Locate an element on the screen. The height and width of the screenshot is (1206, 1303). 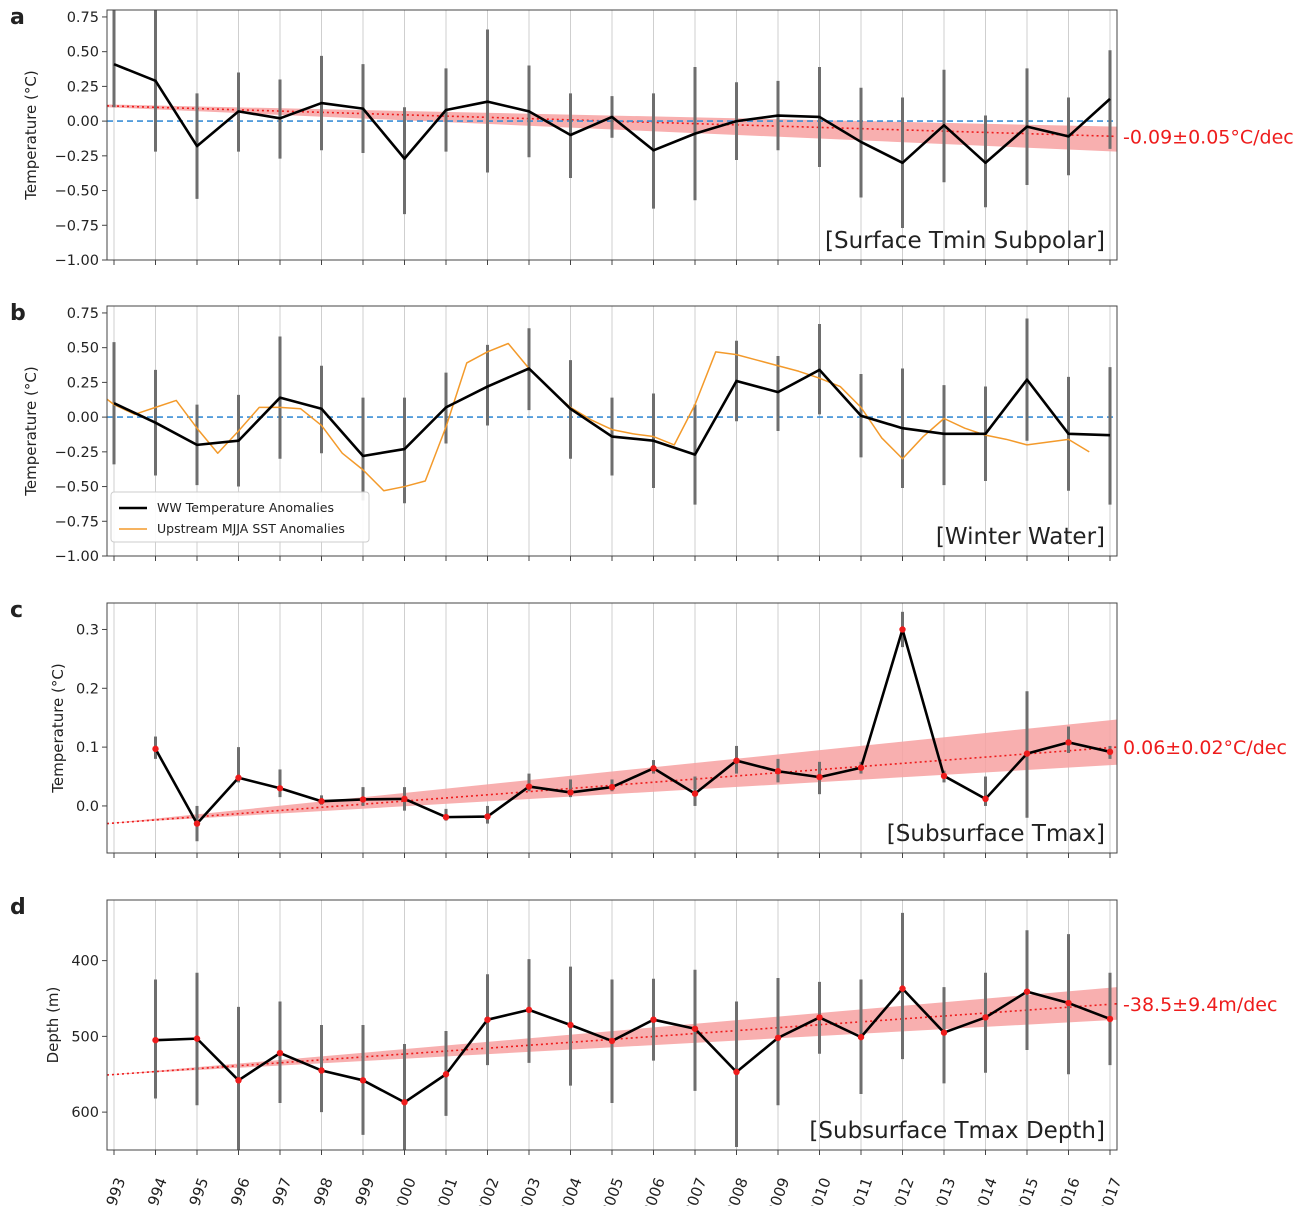
panel-title: [Subsurface Tmax Depth] is located at coordinates (957, 1131).